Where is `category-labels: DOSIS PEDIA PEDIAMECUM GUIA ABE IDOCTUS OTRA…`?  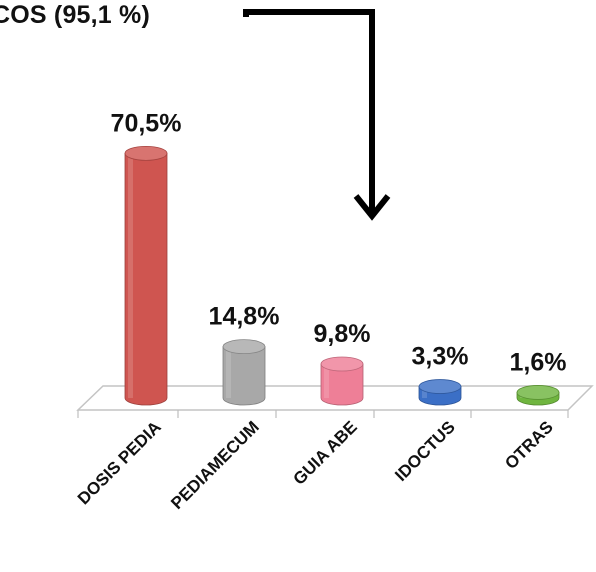
category-labels: DOSIS PEDIA PEDIAMECUM GUIA ABE IDOCTUS OTRA… is located at coordinates (315, 465).